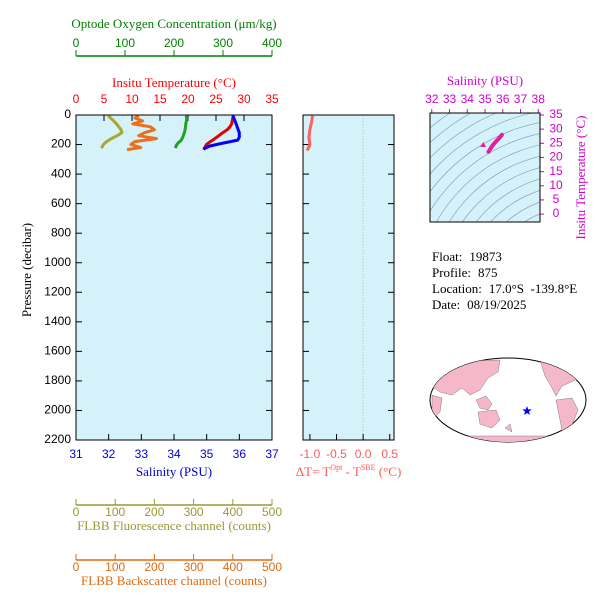  What do you see at coordinates (57, 321) in the screenshot?
I see `y-tick-label: 1400` at bounding box center [57, 321].